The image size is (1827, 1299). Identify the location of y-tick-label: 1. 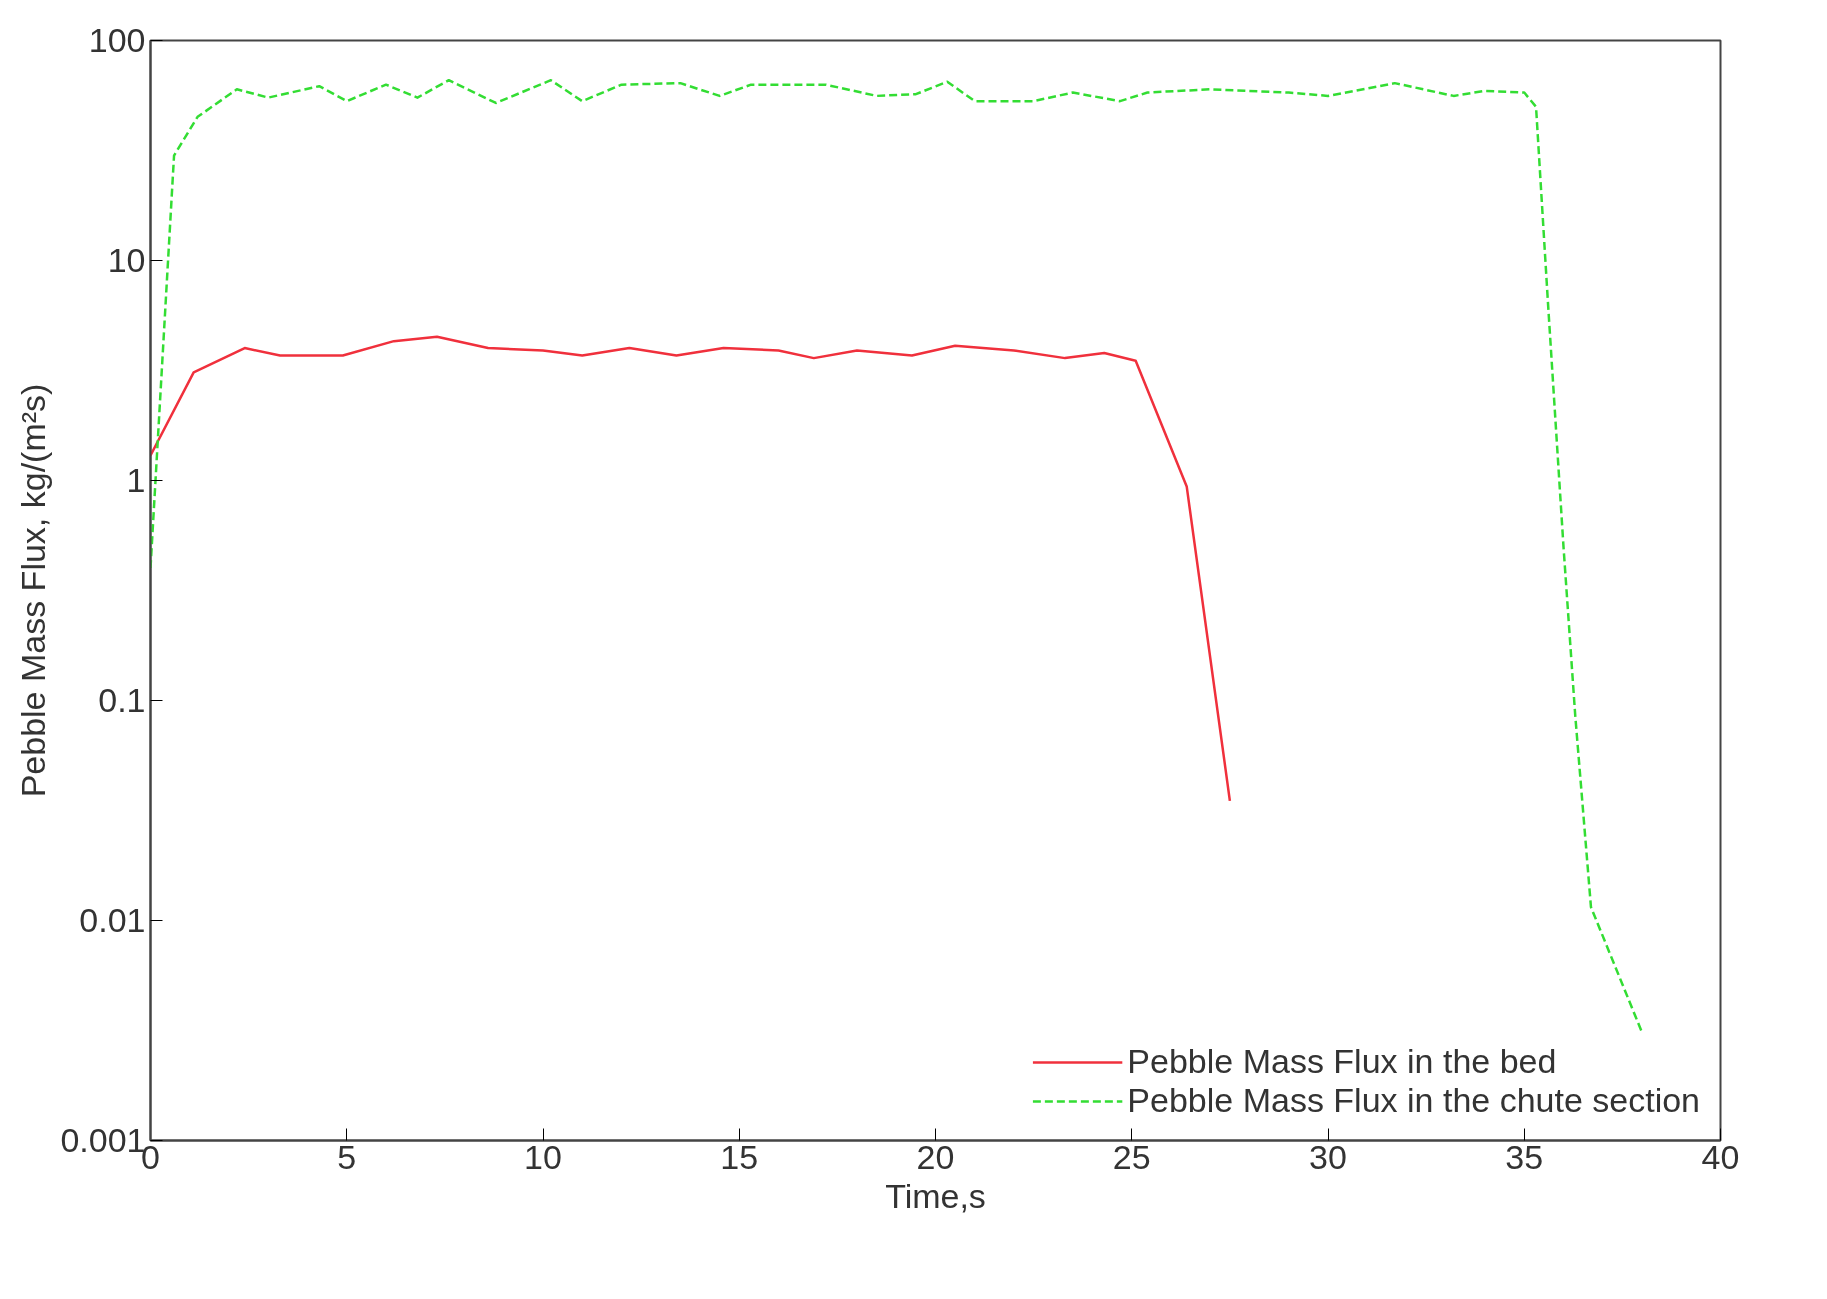
(136, 480).